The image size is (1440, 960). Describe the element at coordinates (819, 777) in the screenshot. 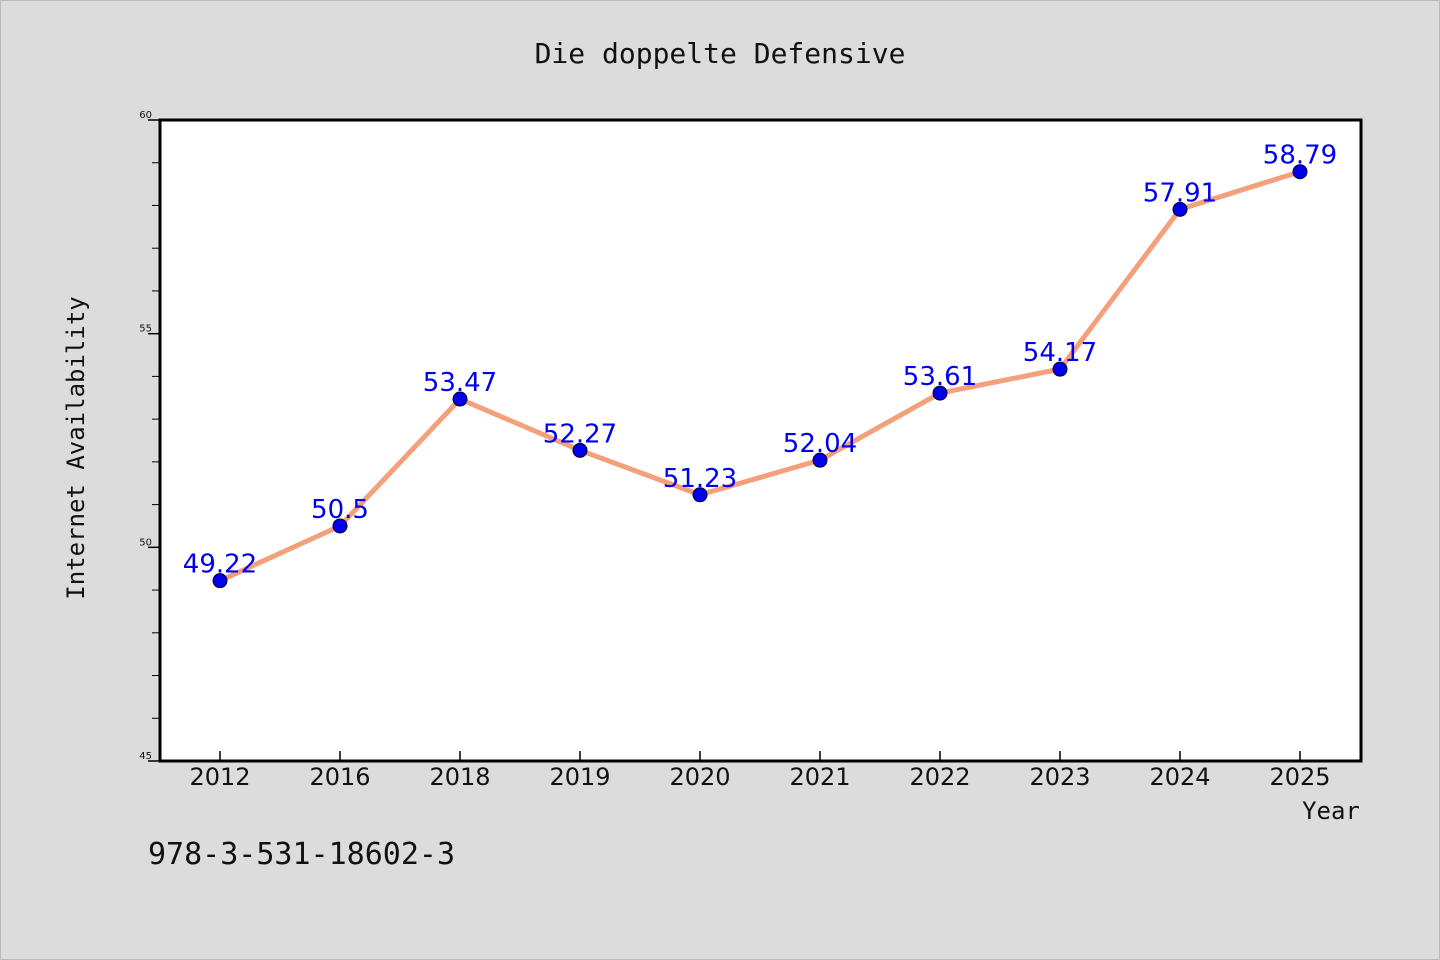

I see `x-tick-label: 2021` at that location.